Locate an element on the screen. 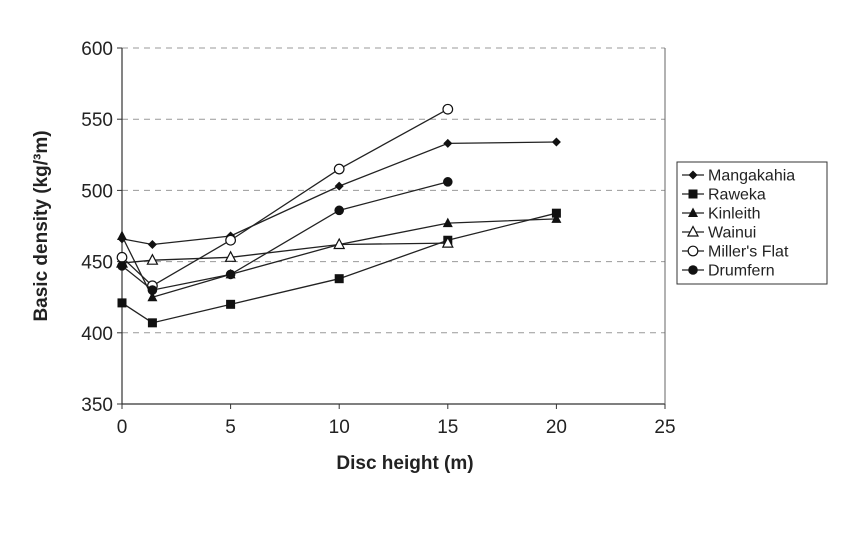  series-line-raweka is located at coordinates (339, 268).